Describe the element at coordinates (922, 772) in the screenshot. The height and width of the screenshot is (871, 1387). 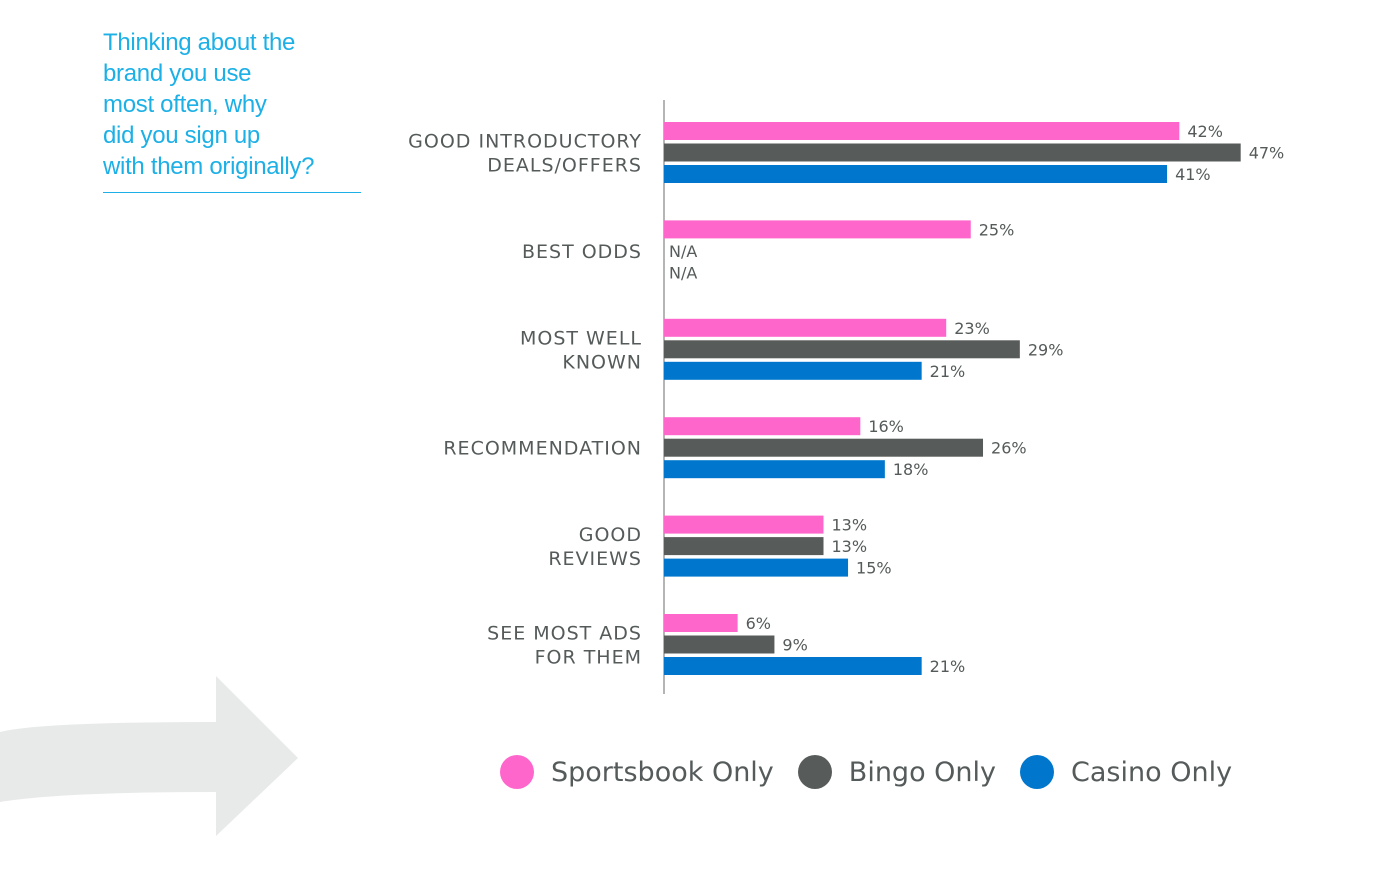
I see `legend-label: Bingo Only` at that location.